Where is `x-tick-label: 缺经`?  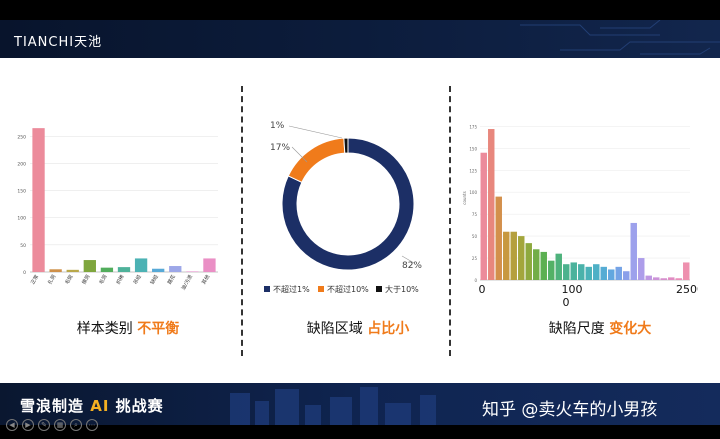 x-tick-label: 缺经 is located at coordinates (154, 280).